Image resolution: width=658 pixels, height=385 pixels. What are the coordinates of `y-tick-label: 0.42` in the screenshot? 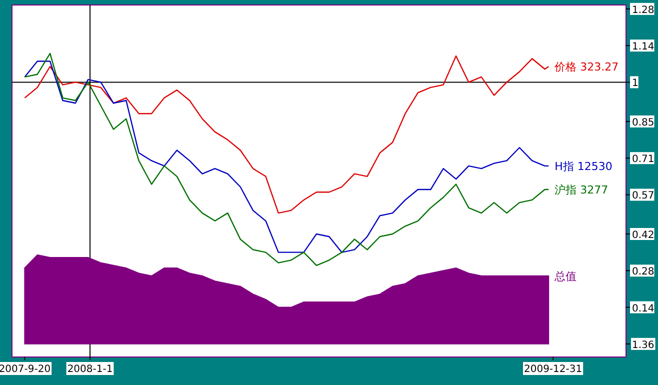 It's located at (643, 235).